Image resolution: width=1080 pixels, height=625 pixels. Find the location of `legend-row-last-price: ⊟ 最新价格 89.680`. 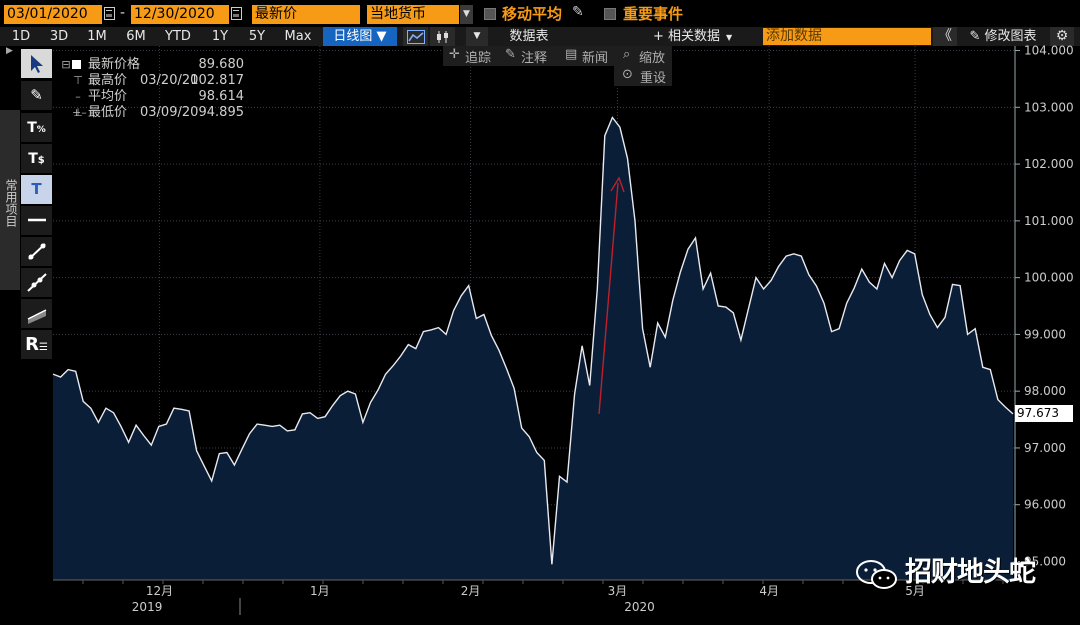

legend-row-last-price: ⊟ 最新价格 89.680 is located at coordinates (154, 65).